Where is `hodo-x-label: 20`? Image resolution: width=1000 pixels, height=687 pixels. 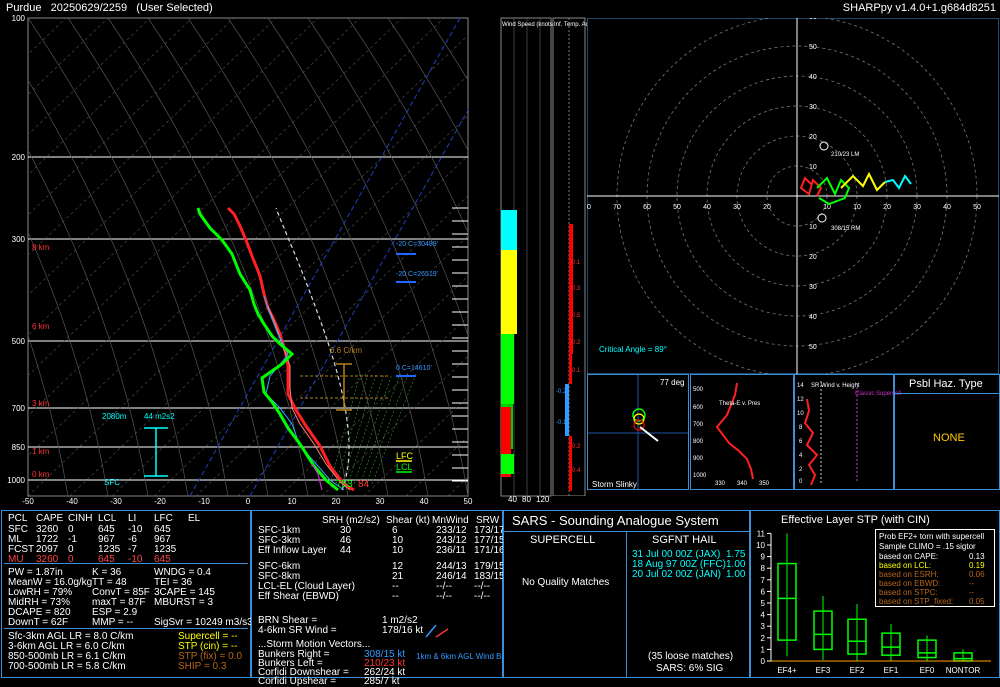
hodo-x-label: 20 is located at coordinates (887, 207).